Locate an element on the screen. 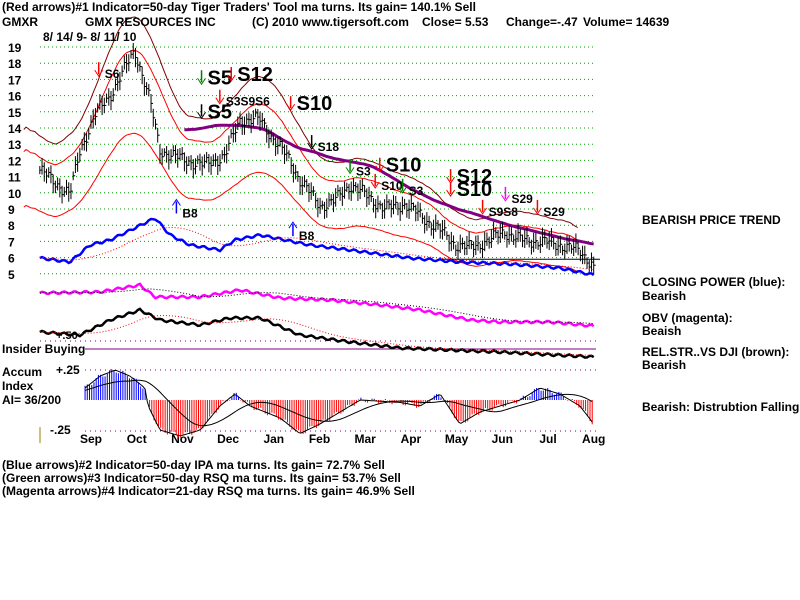 Image resolution: width=800 pixels, height=600 pixels. closing-power-label: CLOSING POWER (blue): is located at coordinates (714, 282).